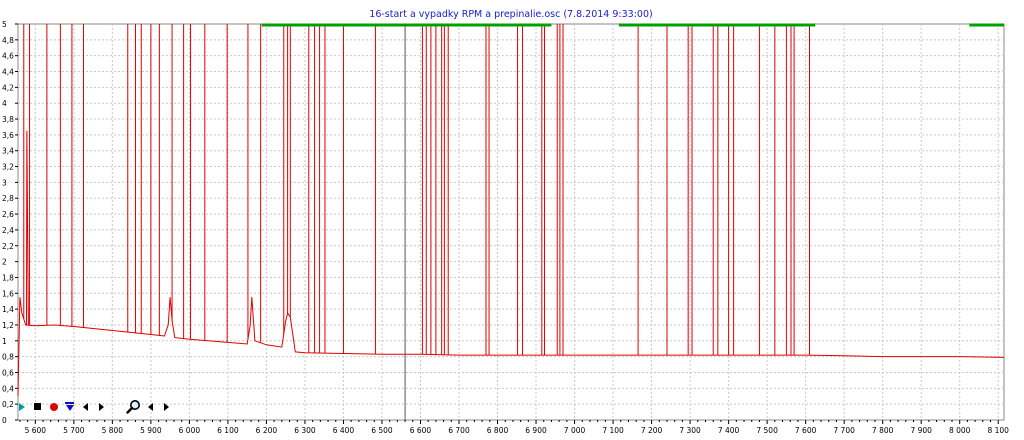 This screenshot has height=440, width=1024. Describe the element at coordinates (8, 372) in the screenshot. I see `y-tick-label: 0,6` at that location.